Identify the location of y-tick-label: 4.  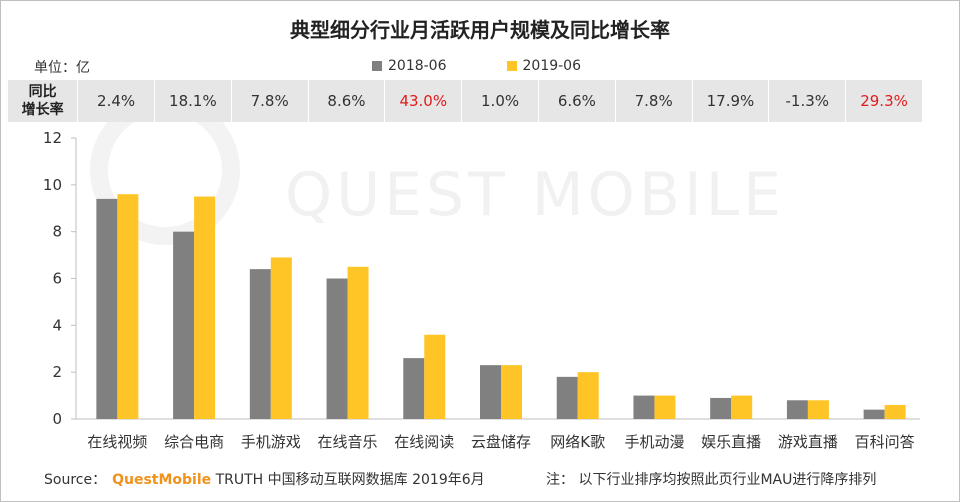
(57, 325).